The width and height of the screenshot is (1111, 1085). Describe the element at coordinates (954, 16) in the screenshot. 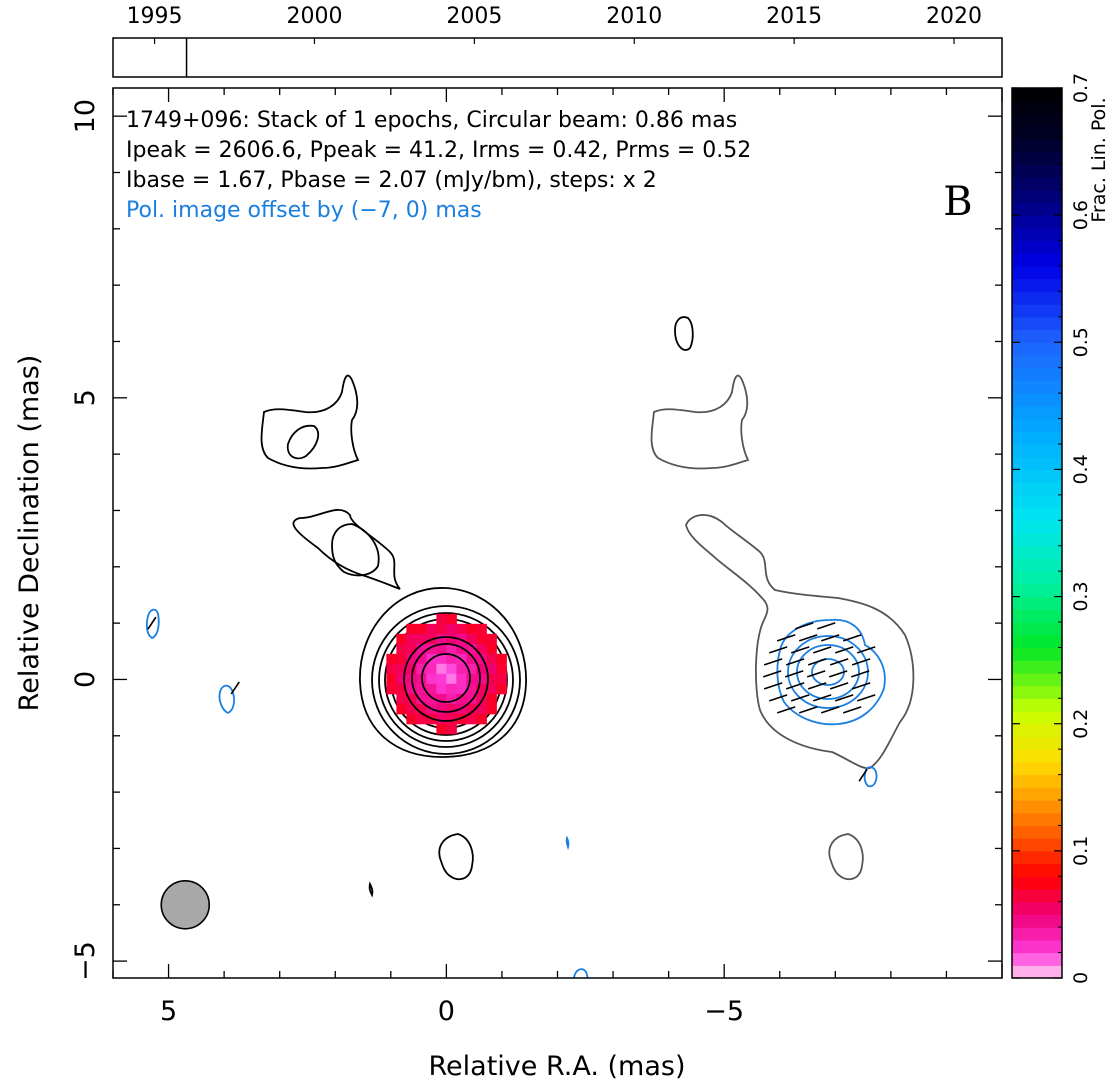

I see `timeline-tick-label: 2020` at that location.